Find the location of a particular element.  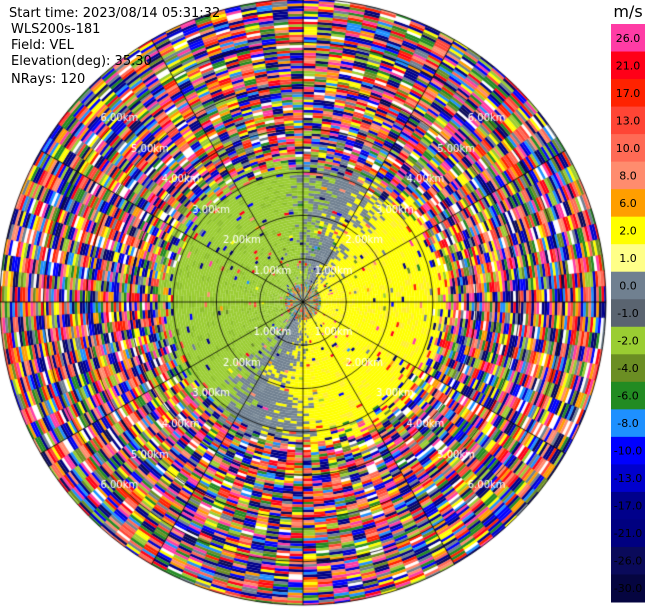

colorbar-tick-label: -1.0 is located at coordinates (627, 313).